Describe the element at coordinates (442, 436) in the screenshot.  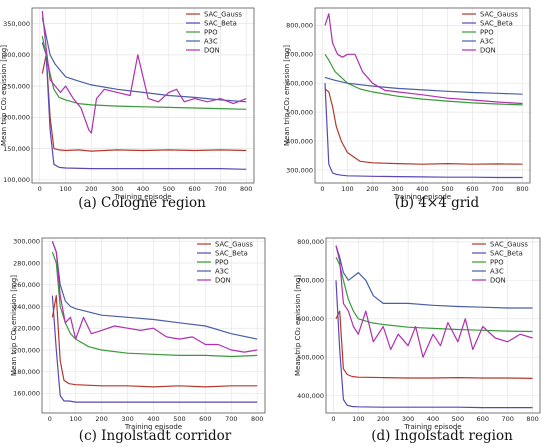
I see `panel-caption: (d) Ingolstadt region` at that location.